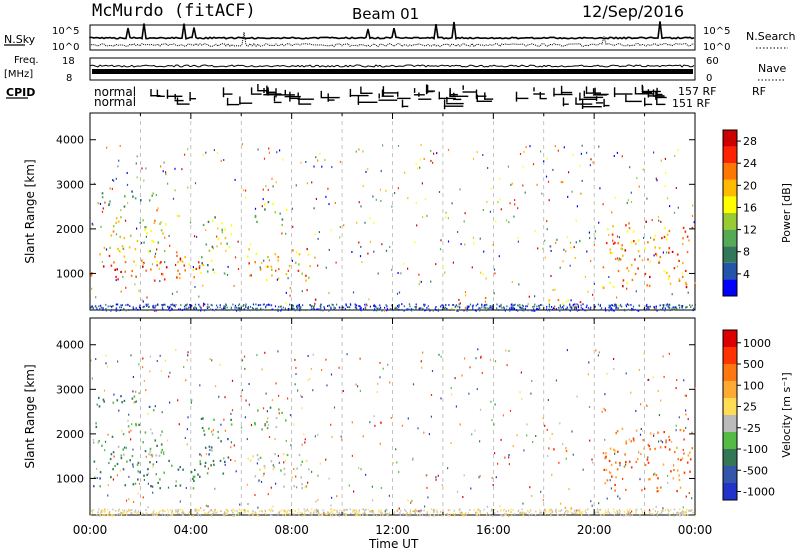  I want to click on x-tick-label: 12:00, so click(392, 530).